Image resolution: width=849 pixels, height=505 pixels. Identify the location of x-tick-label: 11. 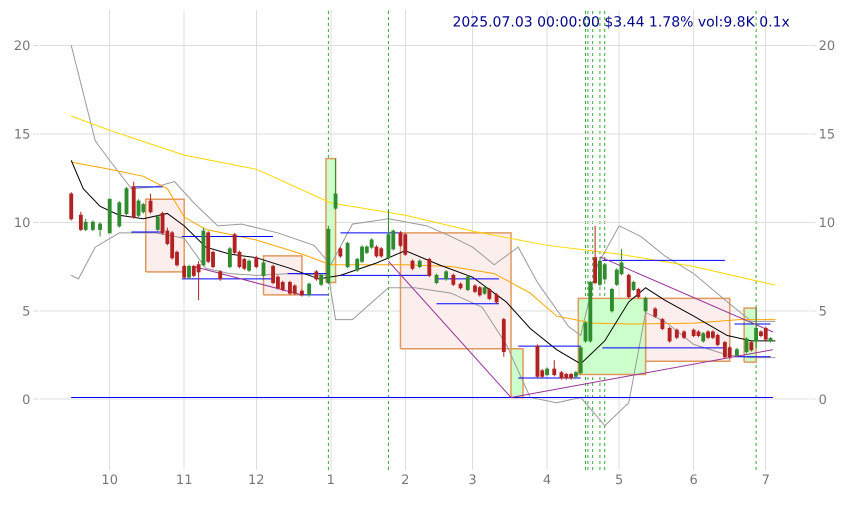
(184, 480).